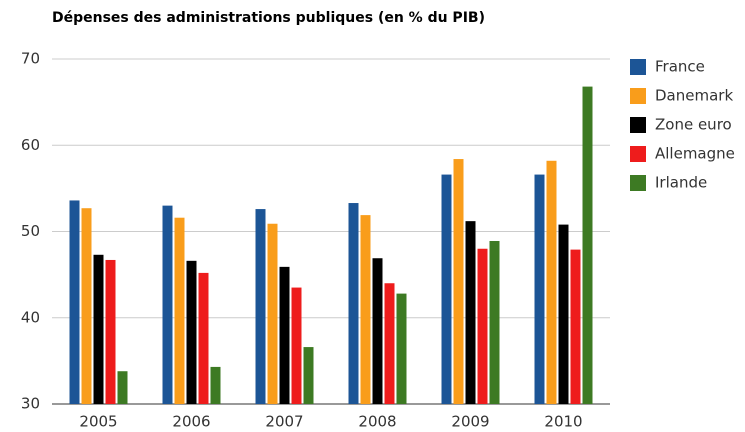  Describe the element at coordinates (30, 231) in the screenshot. I see `y-tick-label: 50` at that location.